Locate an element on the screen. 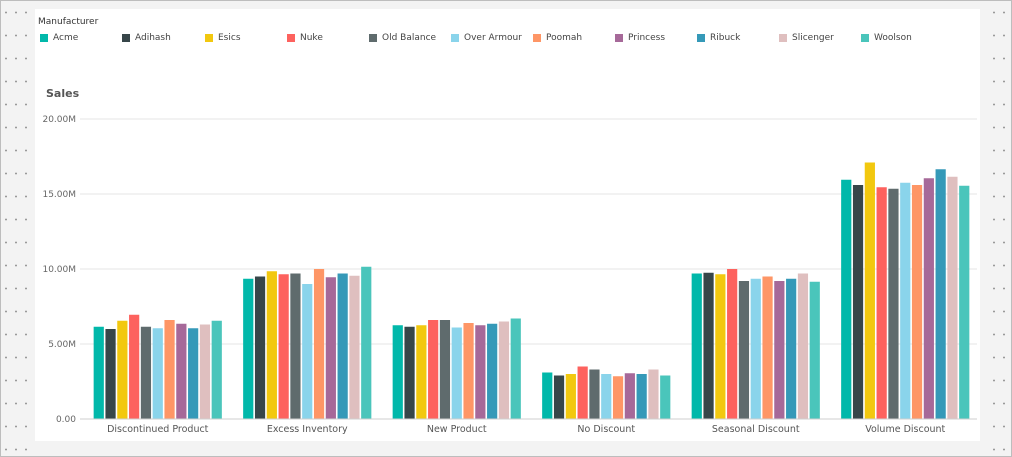 The height and width of the screenshot is (457, 1012). legend-item: Ribuck is located at coordinates (718, 38).